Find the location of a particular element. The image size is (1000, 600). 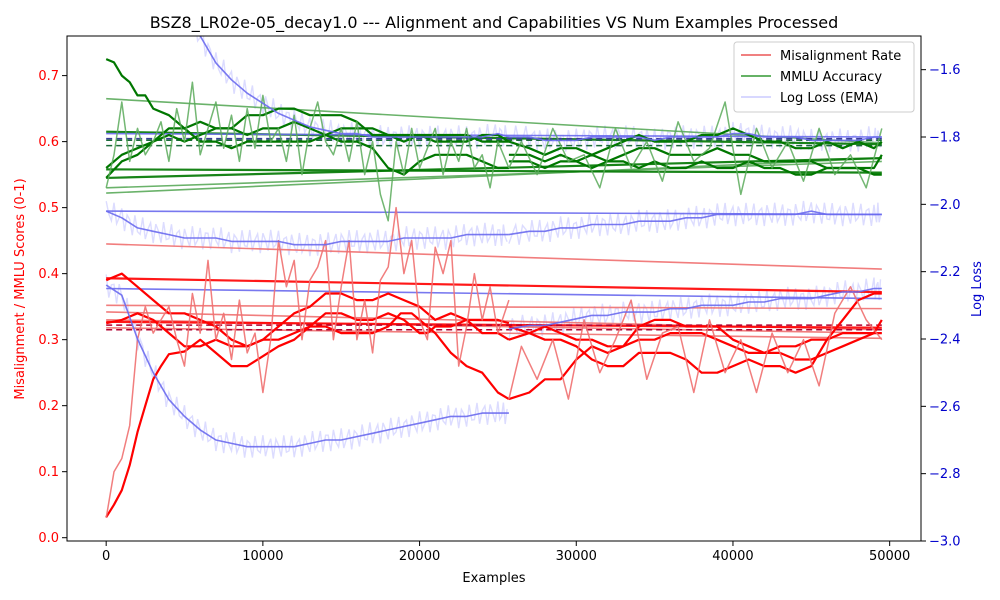

x-axis-label: Examples is located at coordinates (493, 578).